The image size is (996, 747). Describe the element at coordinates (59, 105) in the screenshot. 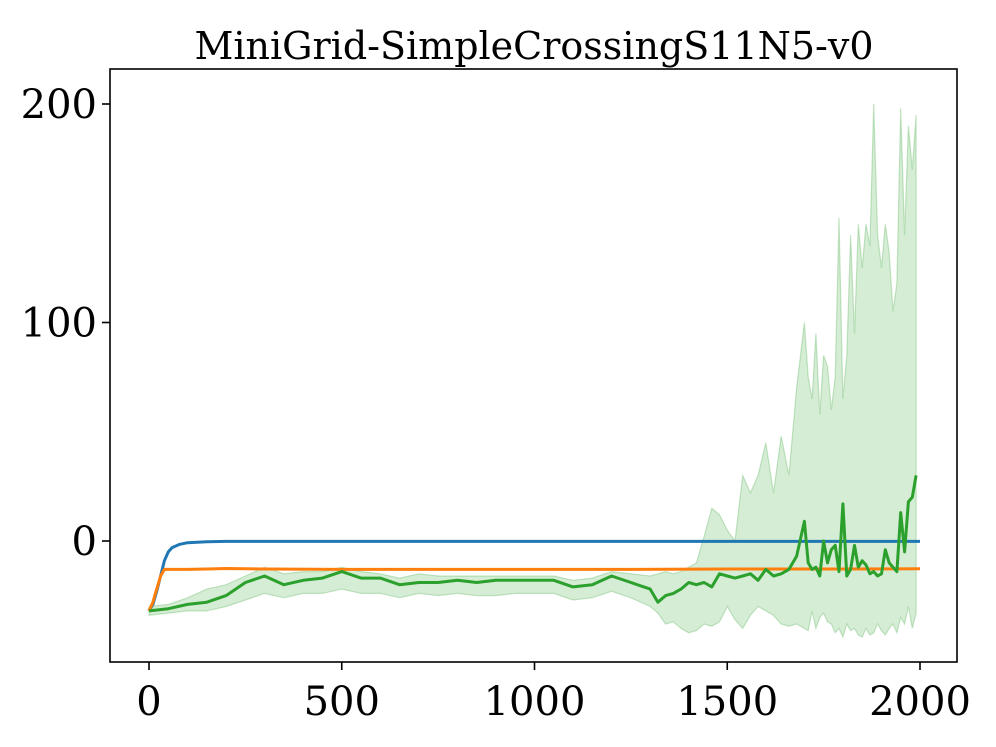

I see `y-tick-label: 200` at that location.